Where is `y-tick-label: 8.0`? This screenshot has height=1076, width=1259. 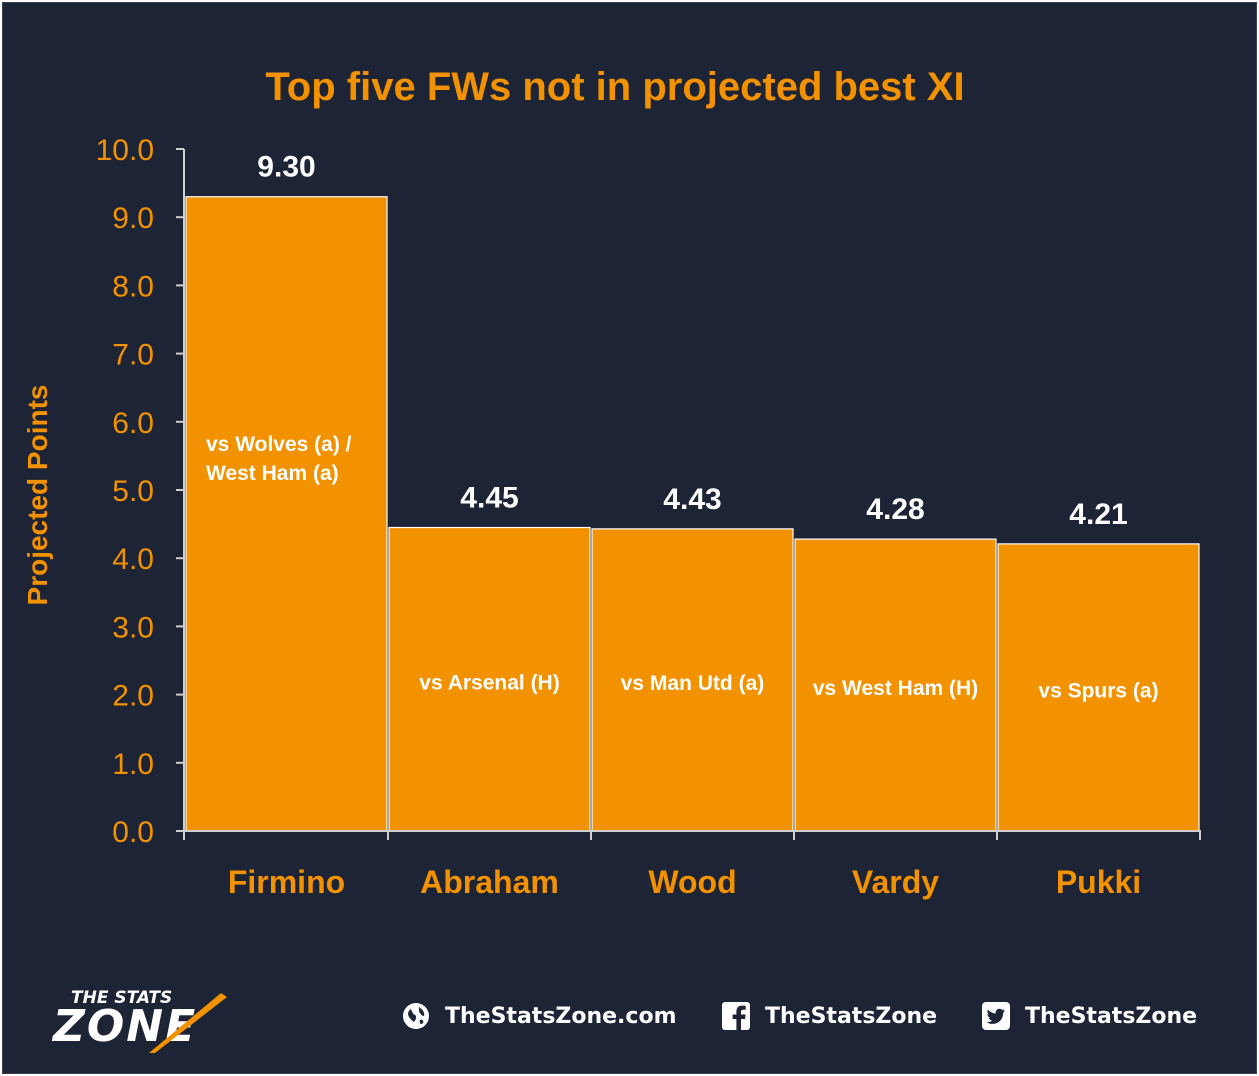 y-tick-label: 8.0 is located at coordinates (133, 286).